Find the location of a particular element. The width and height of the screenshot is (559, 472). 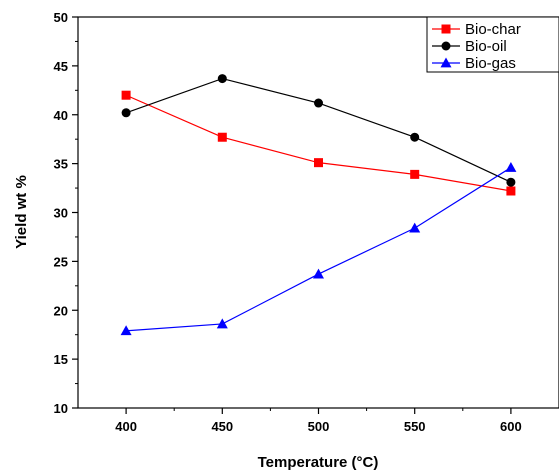

y-tick-label: 40 is located at coordinates (61, 115).